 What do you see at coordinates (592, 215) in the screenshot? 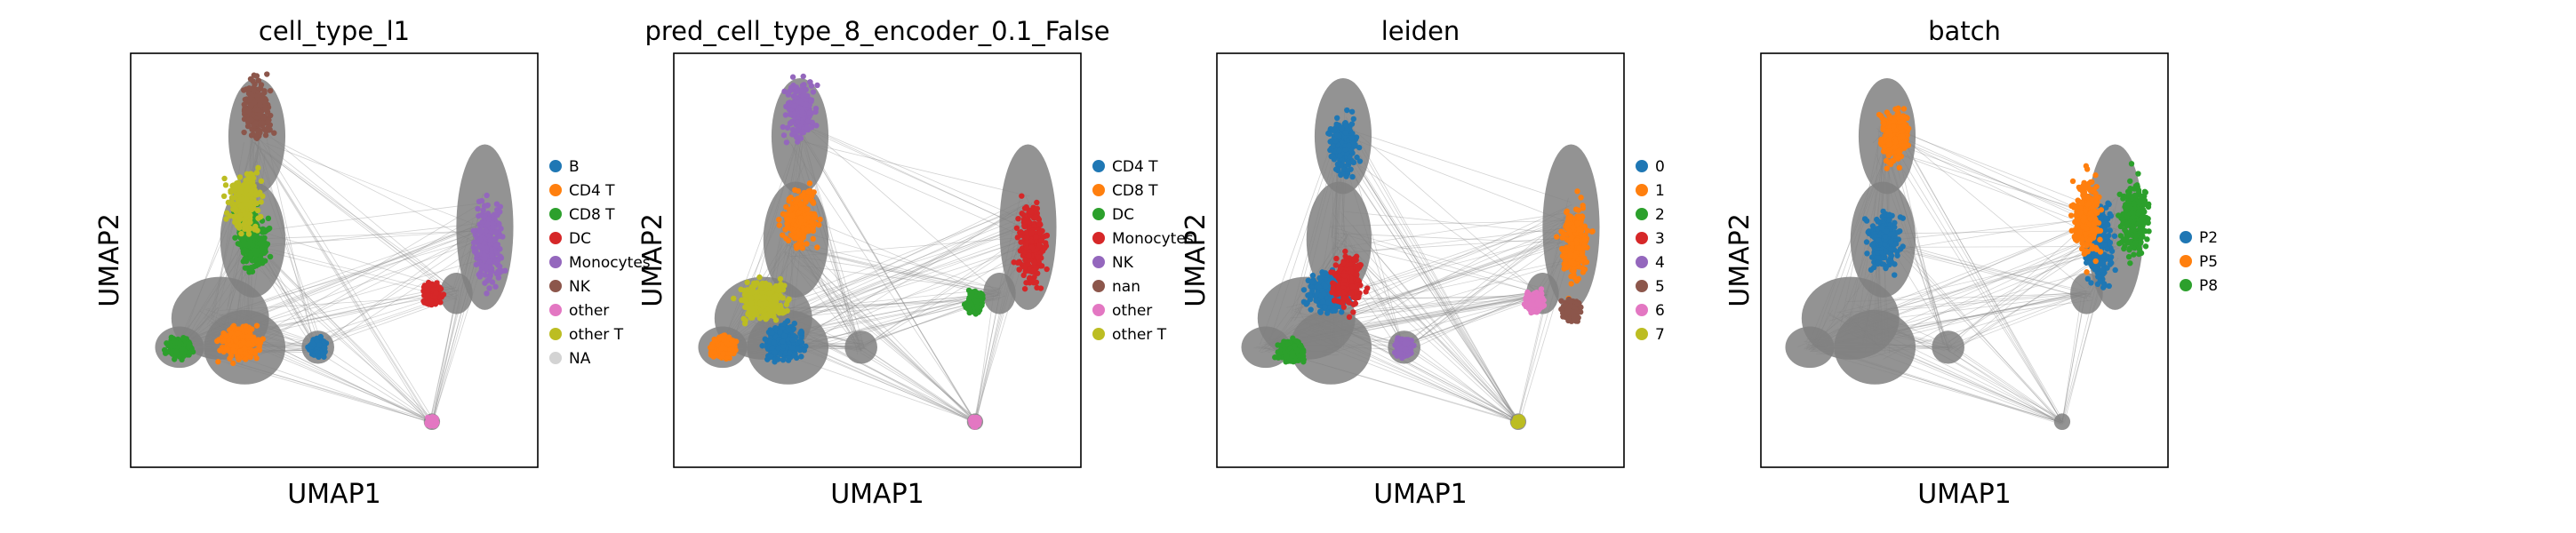
I see `legend-label: CD8 T` at bounding box center [592, 215].